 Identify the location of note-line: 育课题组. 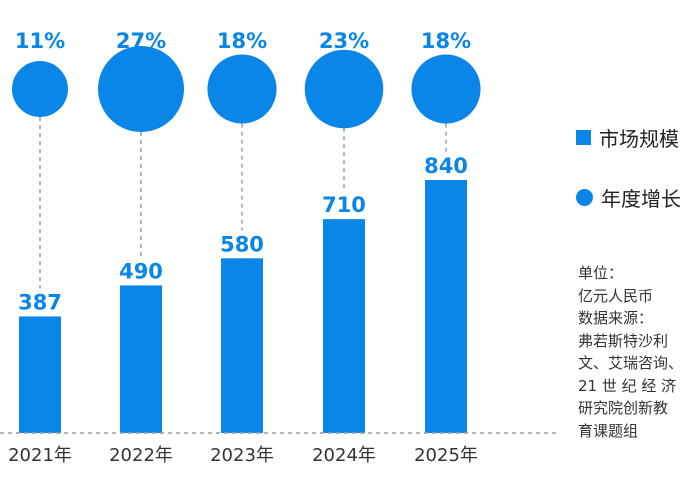
(608, 430).